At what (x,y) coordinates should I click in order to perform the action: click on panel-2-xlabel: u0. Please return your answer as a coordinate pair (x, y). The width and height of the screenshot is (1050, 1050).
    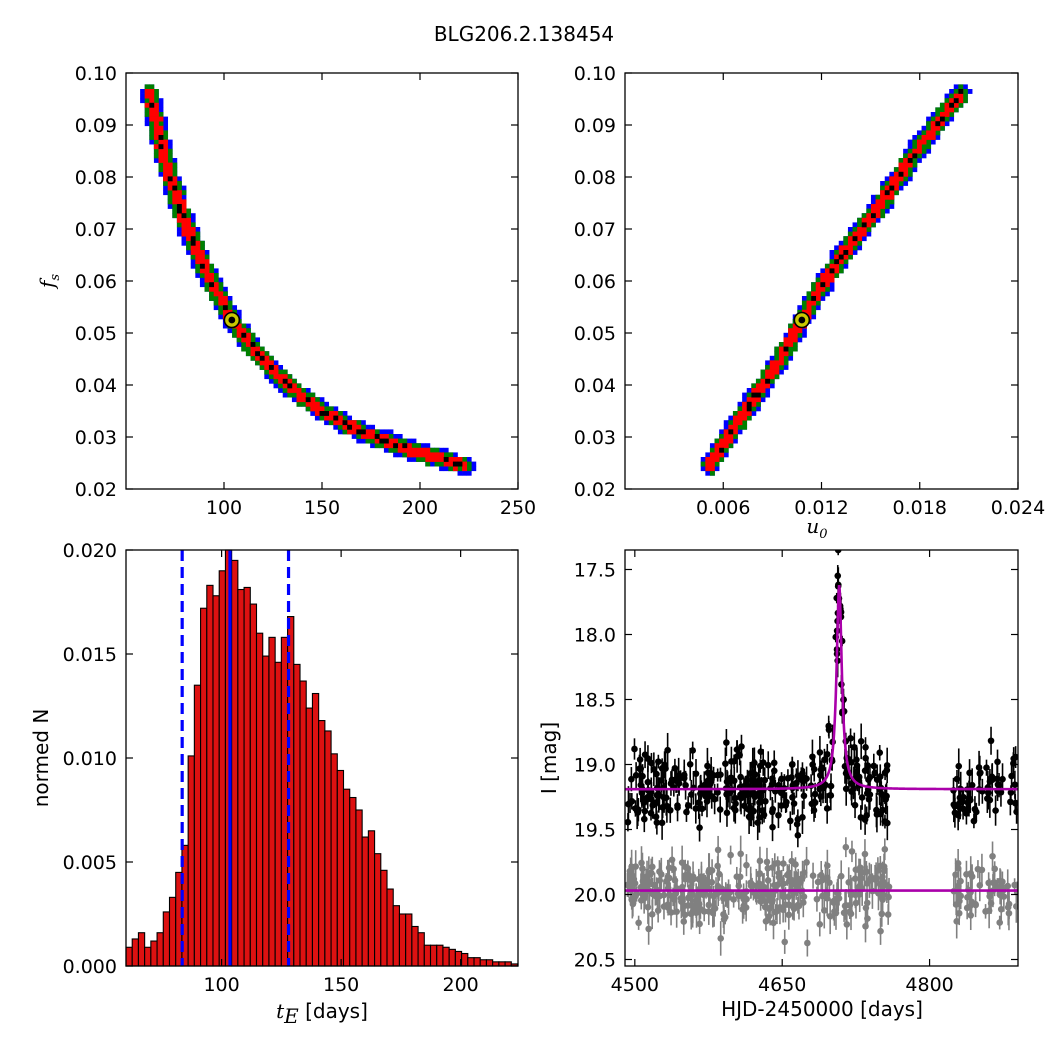
    Looking at the image, I should click on (816, 528).